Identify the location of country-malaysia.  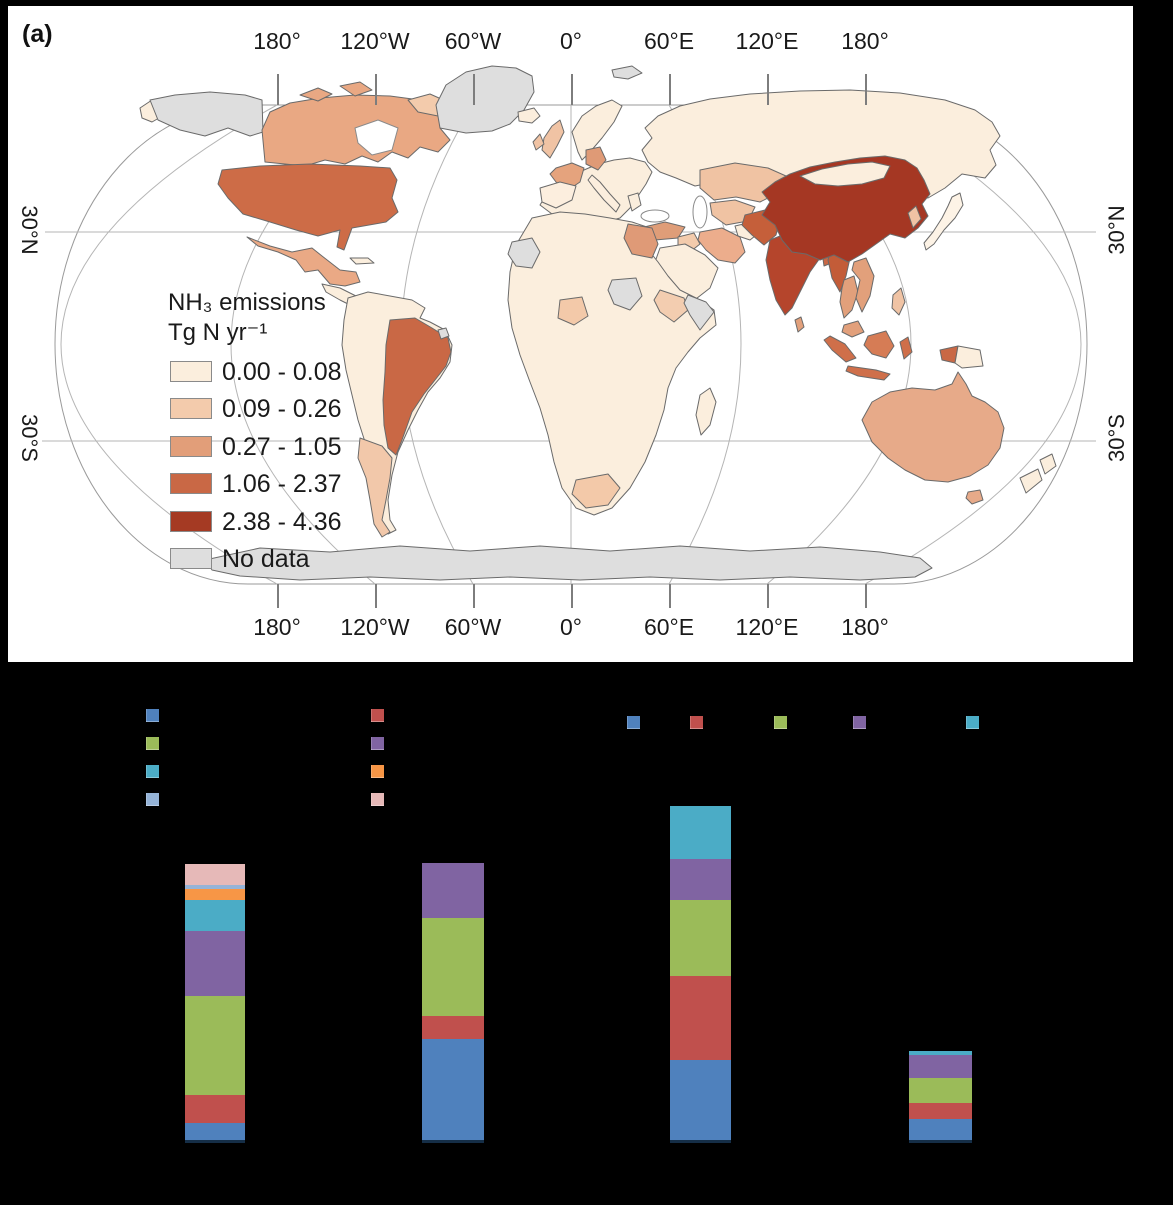
(853, 329).